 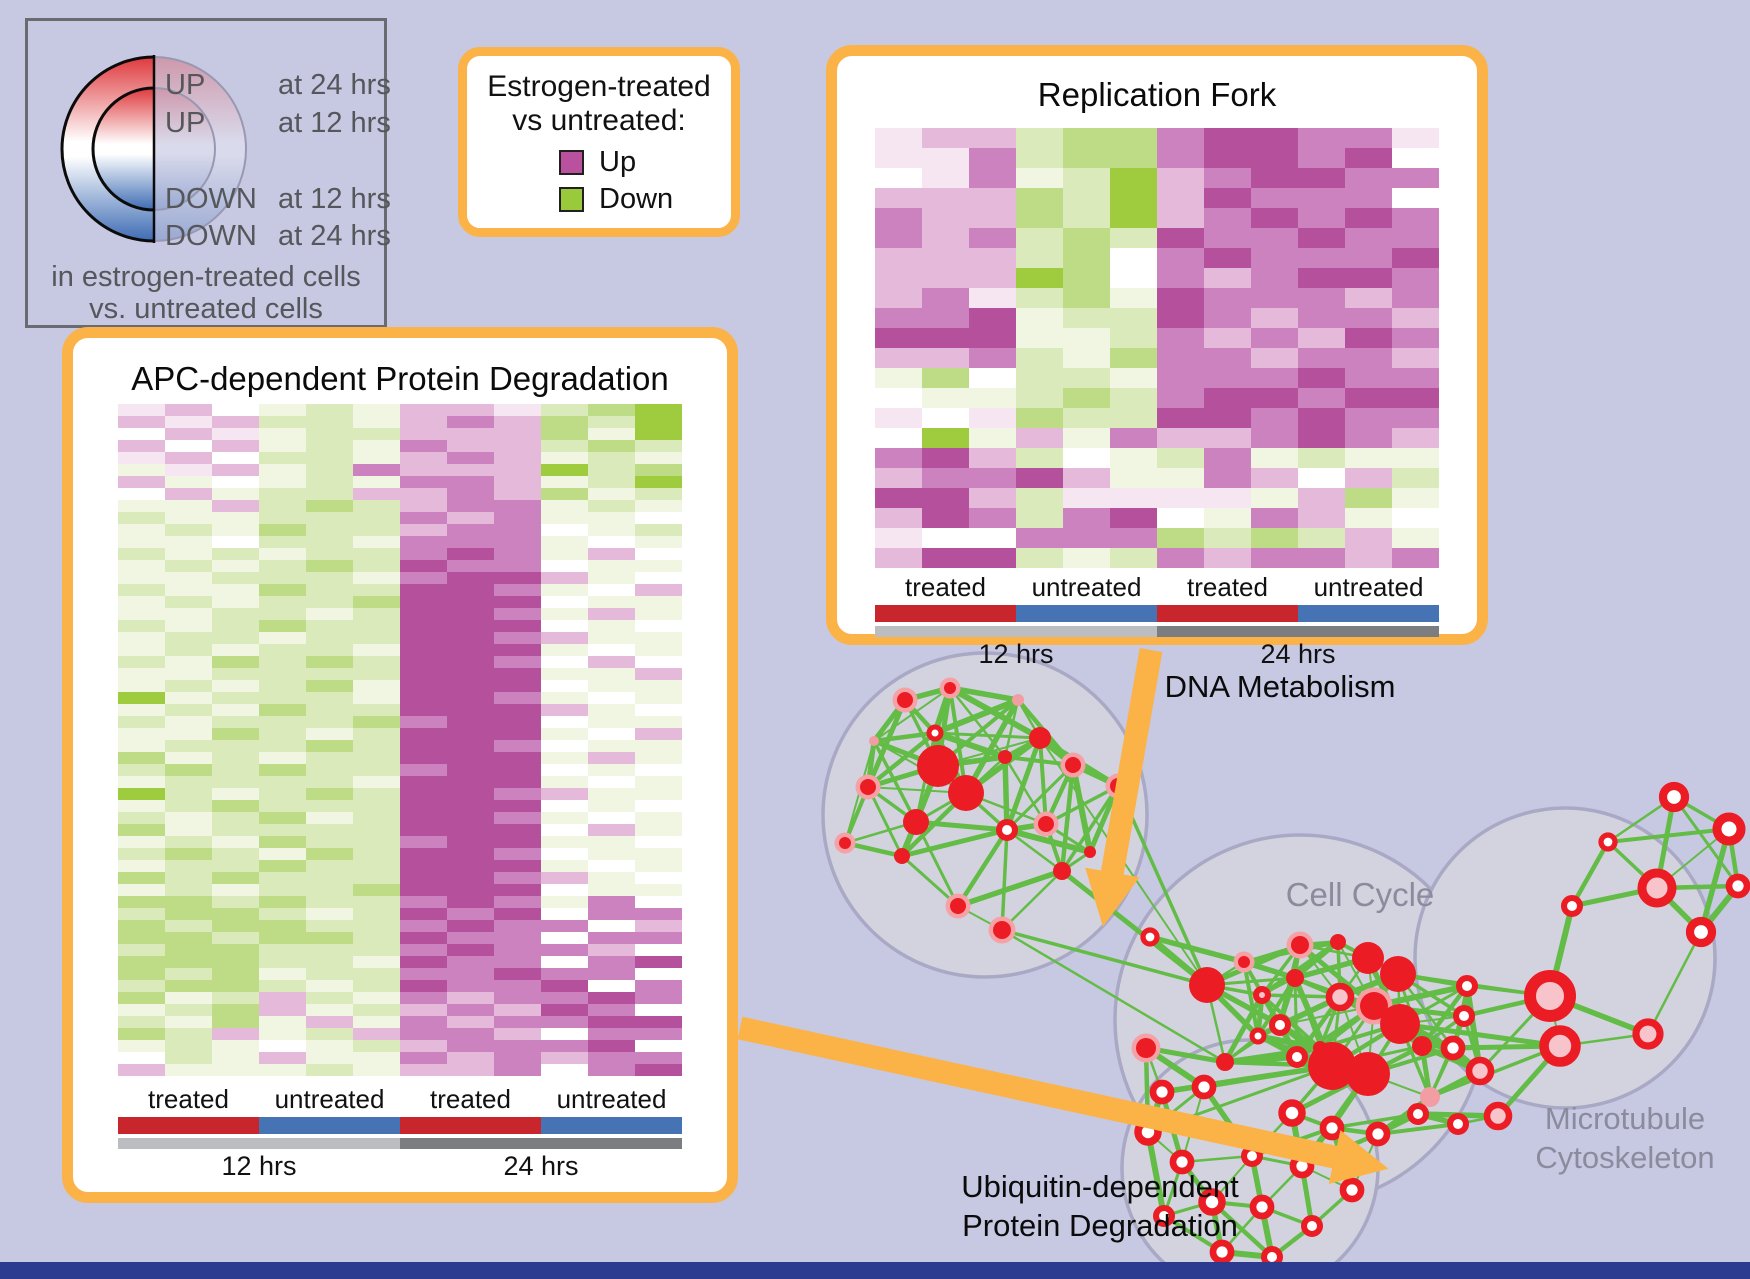 What do you see at coordinates (636, 199) in the screenshot?
I see `down-label: Down` at bounding box center [636, 199].